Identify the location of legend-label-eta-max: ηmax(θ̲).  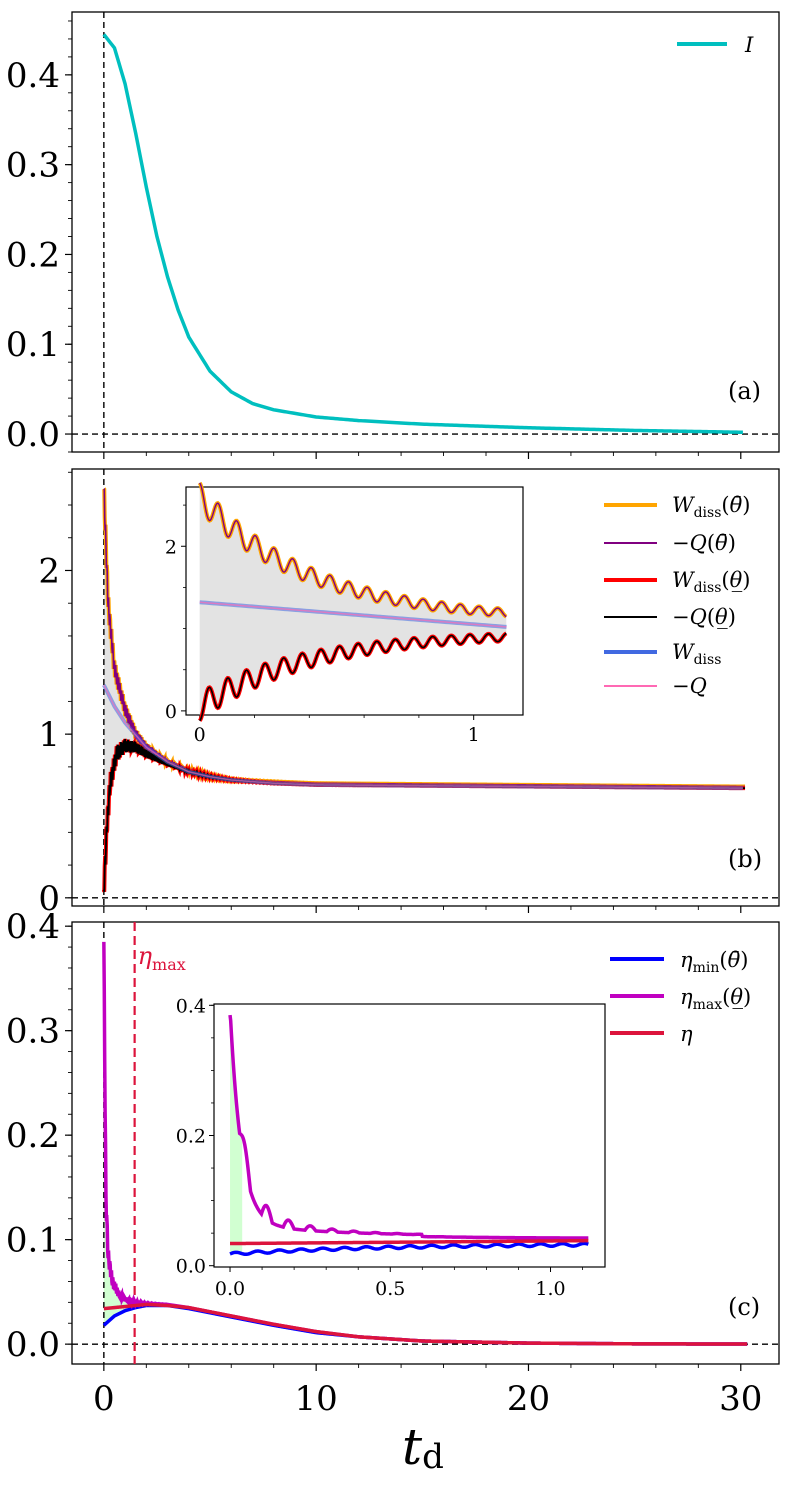
(715, 999).